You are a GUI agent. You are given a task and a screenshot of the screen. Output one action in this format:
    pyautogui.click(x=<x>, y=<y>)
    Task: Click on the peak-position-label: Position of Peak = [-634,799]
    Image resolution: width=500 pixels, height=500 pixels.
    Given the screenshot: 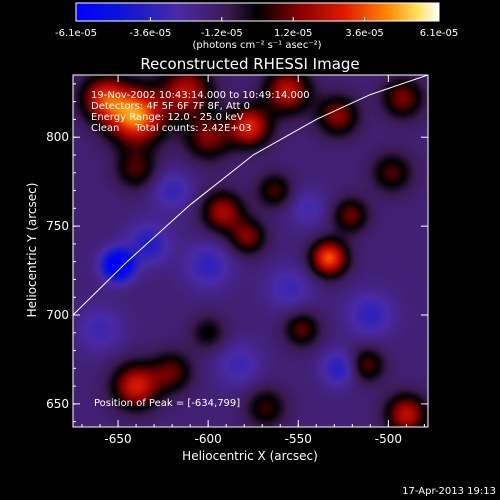 What is the action you would take?
    pyautogui.click(x=167, y=403)
    